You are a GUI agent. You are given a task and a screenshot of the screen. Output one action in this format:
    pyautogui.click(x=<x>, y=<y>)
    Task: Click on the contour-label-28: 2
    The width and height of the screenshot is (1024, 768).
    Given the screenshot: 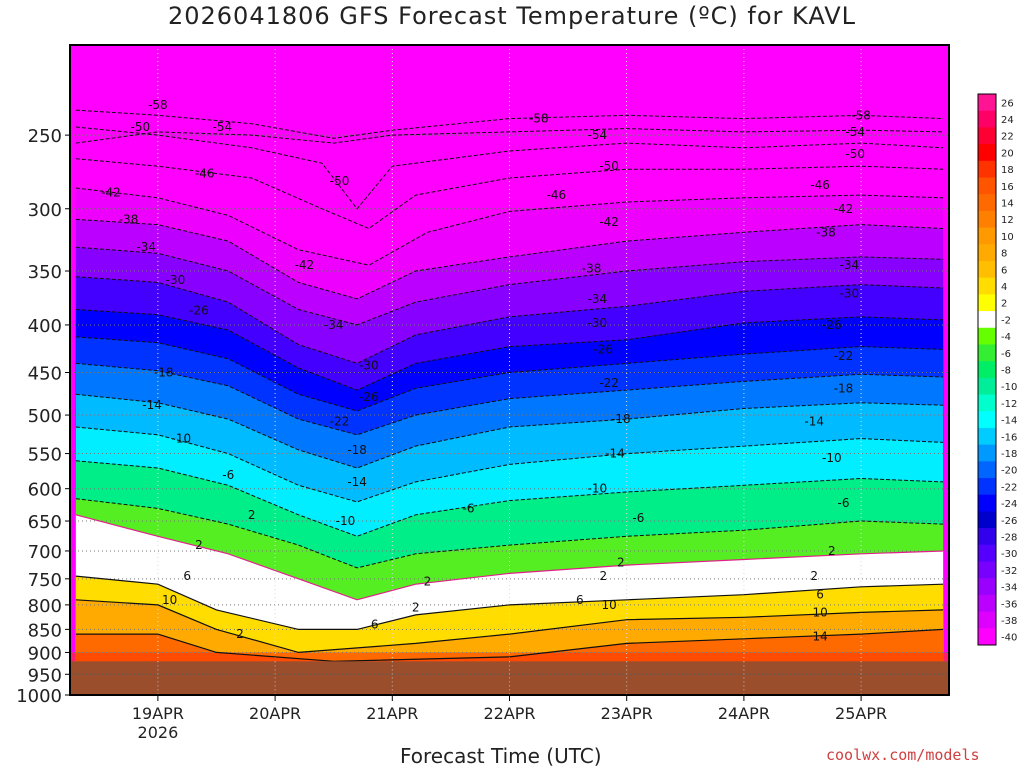 What is the action you would take?
    pyautogui.click(x=416, y=607)
    